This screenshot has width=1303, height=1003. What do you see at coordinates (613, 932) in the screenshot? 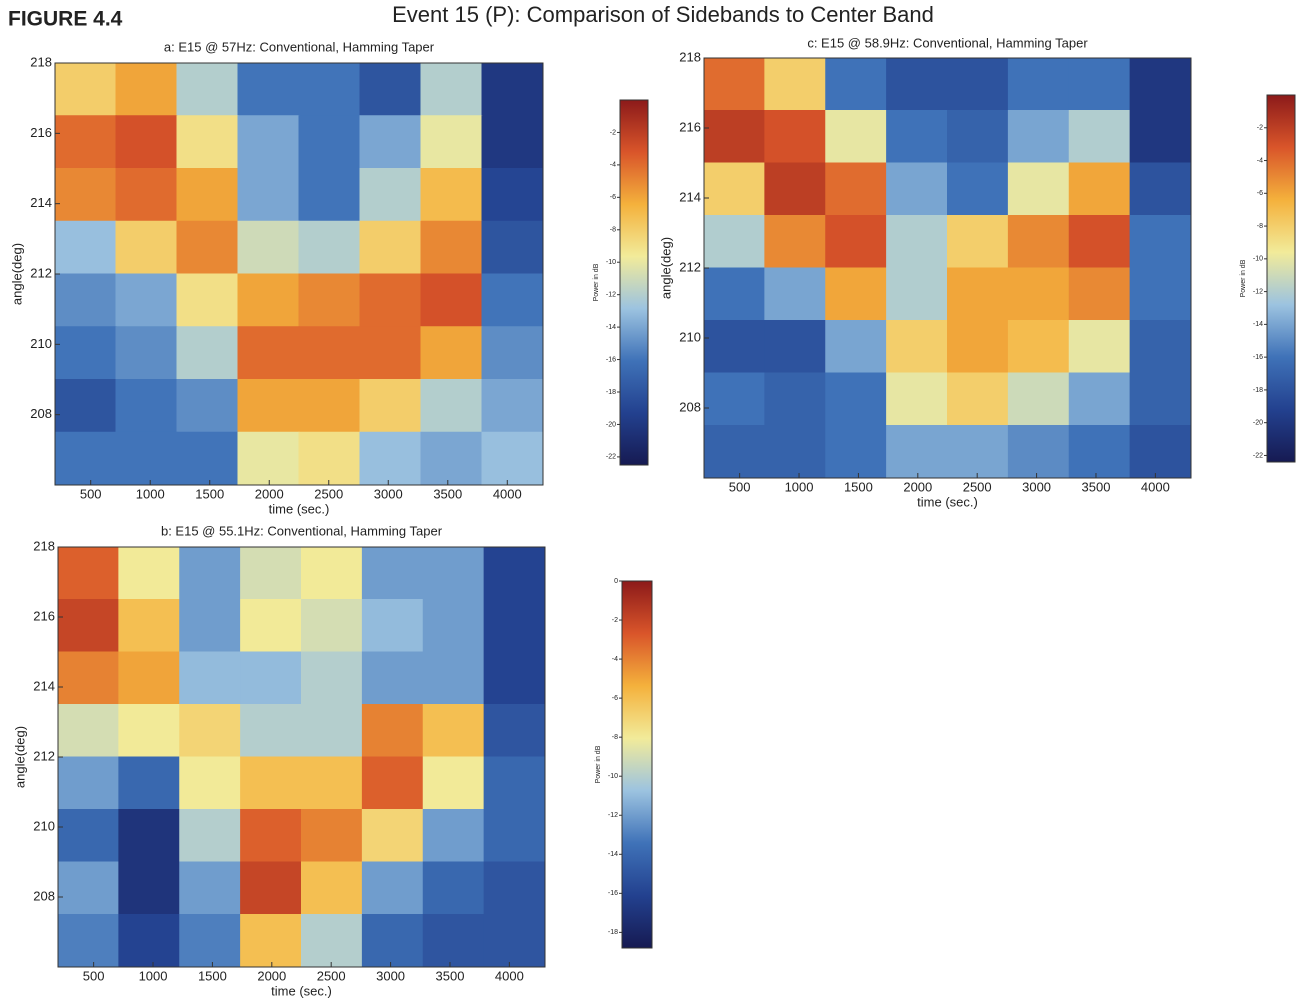
I see `colorbar-tick-label: -18` at bounding box center [613, 932].